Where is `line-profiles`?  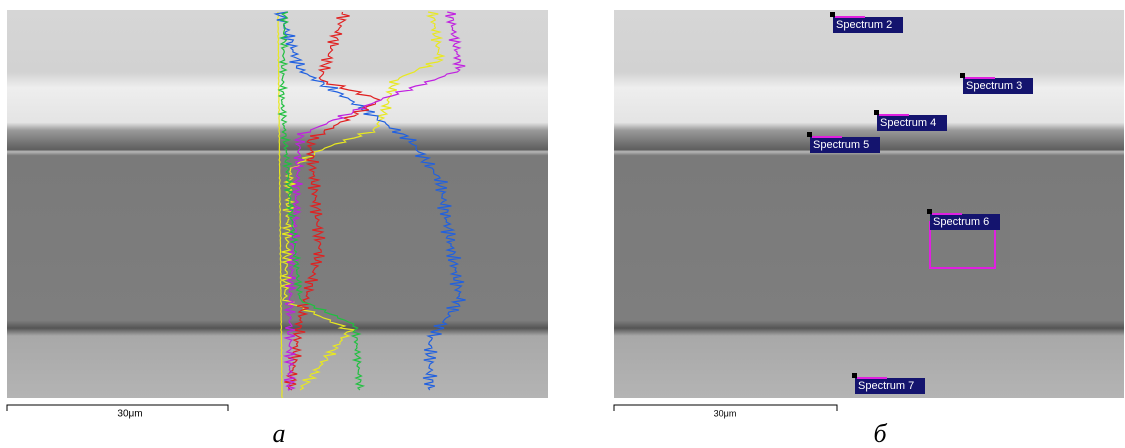 line-profiles is located at coordinates (369, 205).